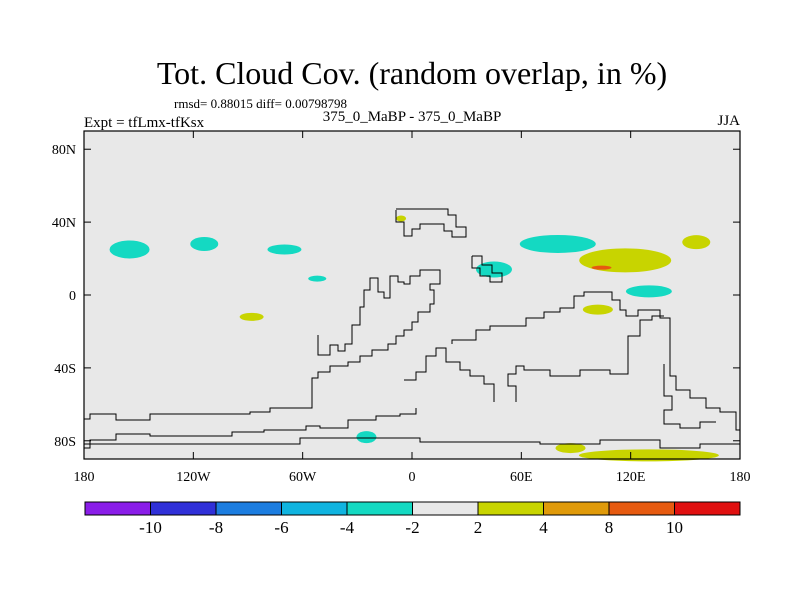 The width and height of the screenshot is (800, 600). What do you see at coordinates (609, 527) in the screenshot?
I see `colorbar-label: 8` at bounding box center [609, 527].